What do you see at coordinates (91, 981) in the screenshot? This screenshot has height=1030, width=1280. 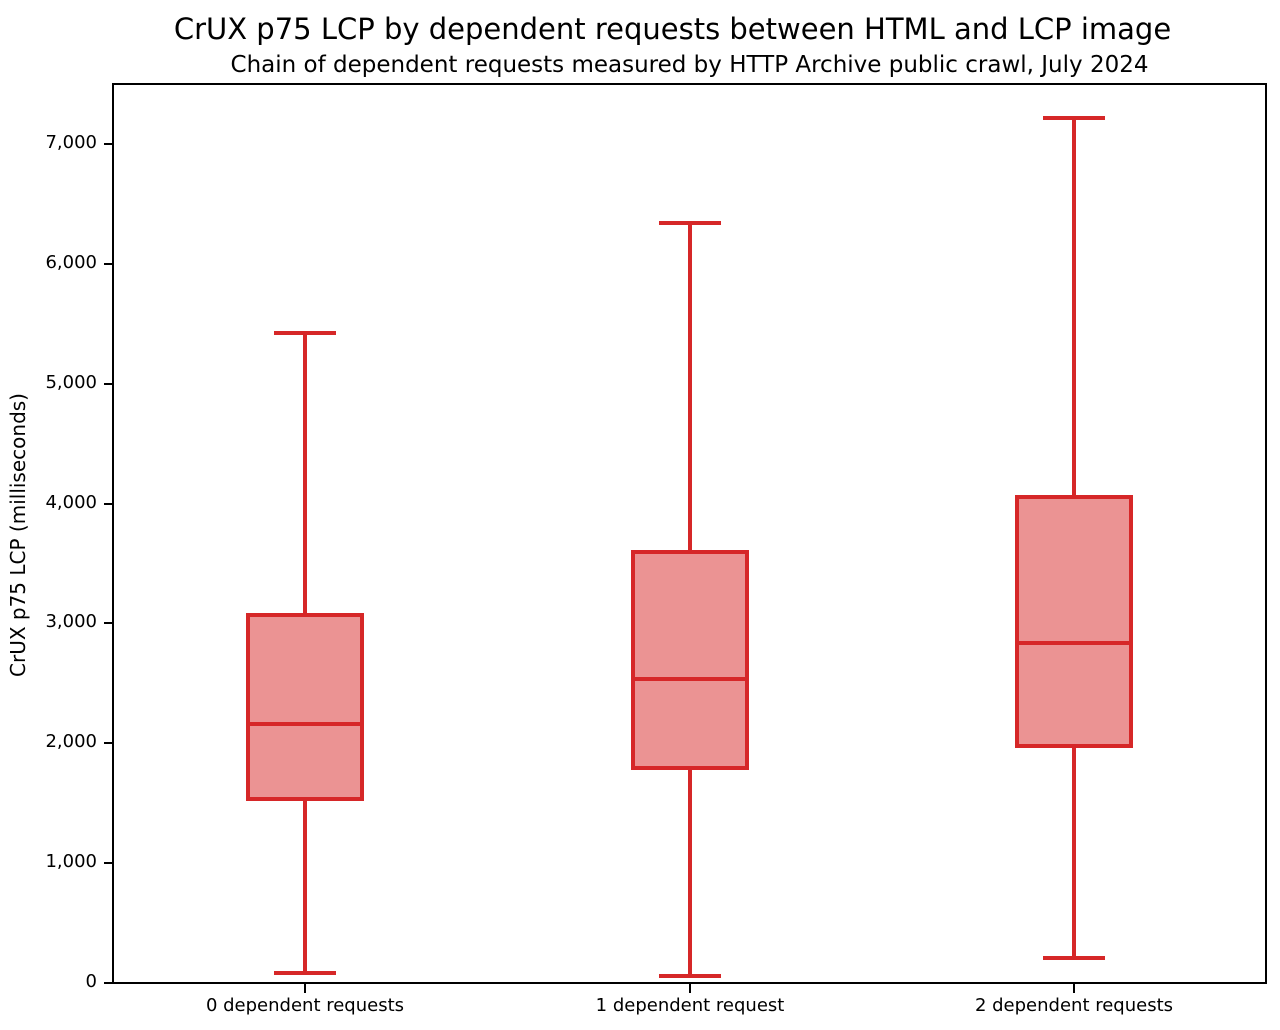 I see `y-tick-label: 0` at bounding box center [91, 981].